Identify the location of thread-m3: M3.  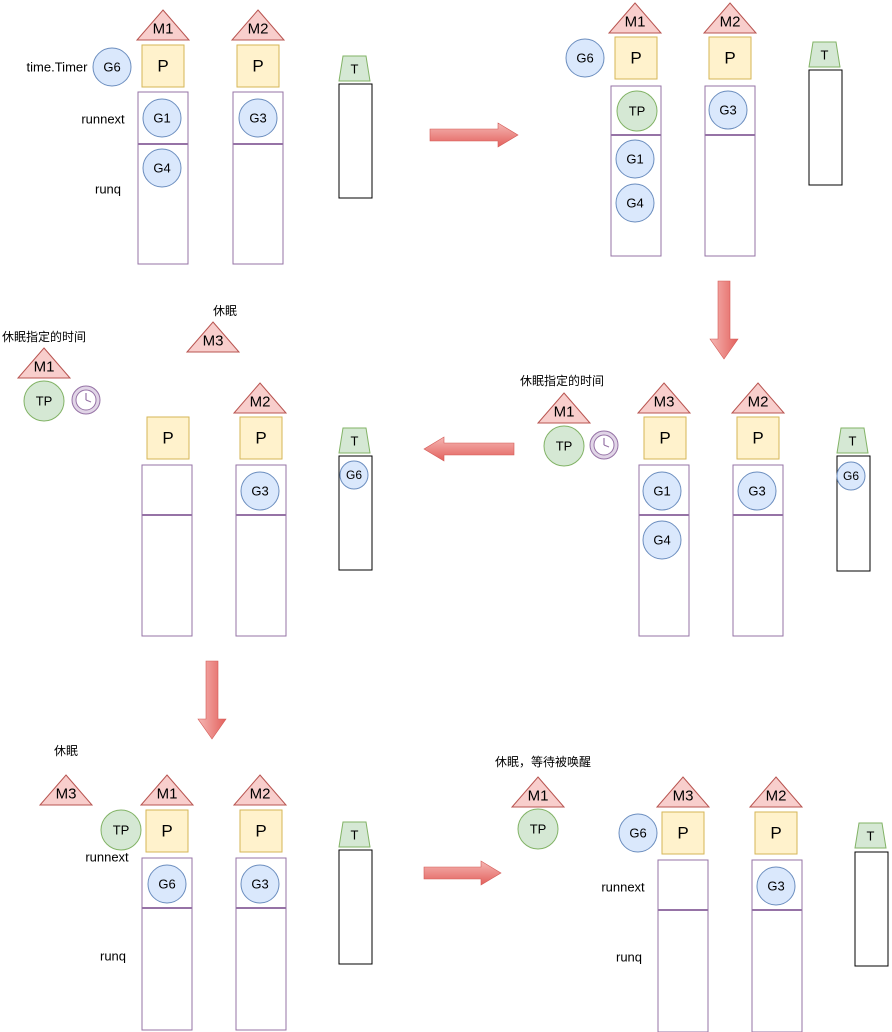
(213, 337).